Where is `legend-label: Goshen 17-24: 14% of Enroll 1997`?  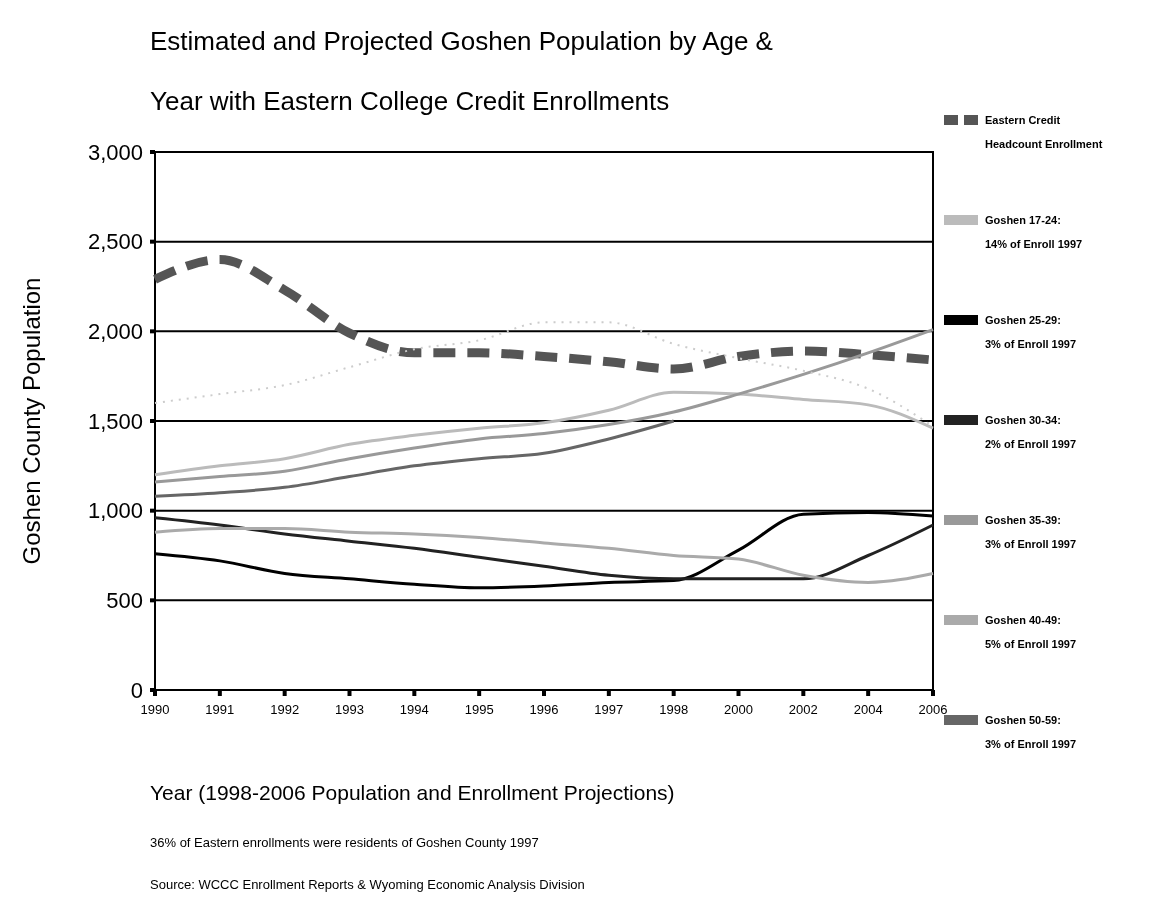 legend-label: Goshen 17-24: 14% of Enroll 1997 is located at coordinates (1034, 232).